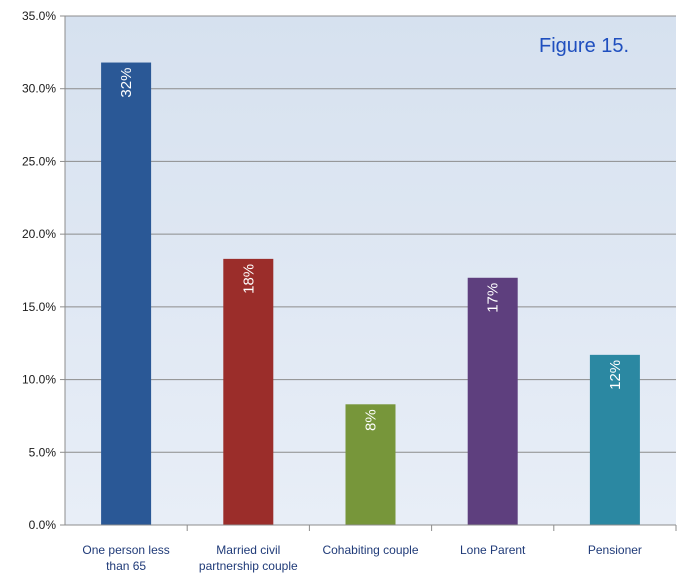 This screenshot has height=576, width=681. I want to click on x-category-line: One person less, so click(125, 550).